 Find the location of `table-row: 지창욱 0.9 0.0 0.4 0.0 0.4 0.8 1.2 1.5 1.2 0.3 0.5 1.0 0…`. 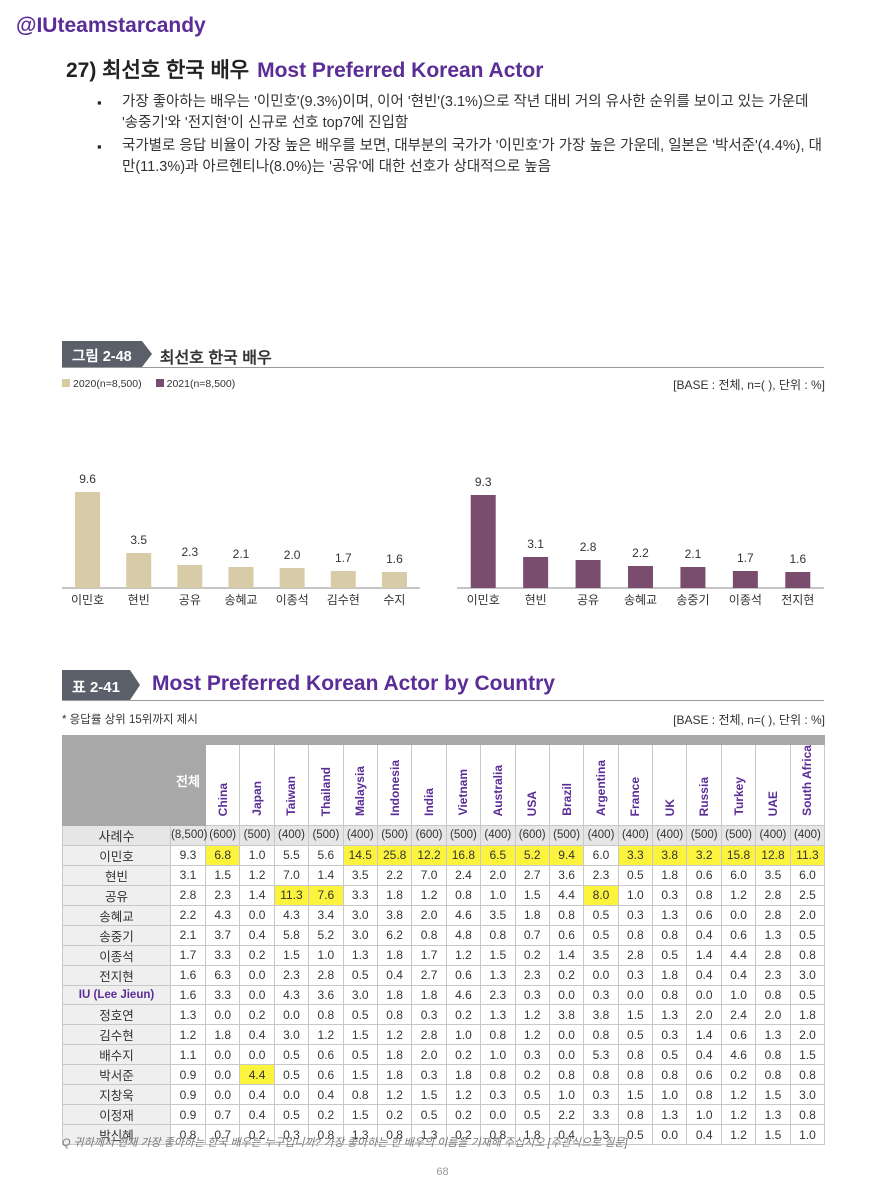

table-row: 지창욱 0.9 0.0 0.4 0.0 0.4 0.8 1.2 1.5 1.2 0.3 0.5 1.0 0… is located at coordinates (444, 1095).